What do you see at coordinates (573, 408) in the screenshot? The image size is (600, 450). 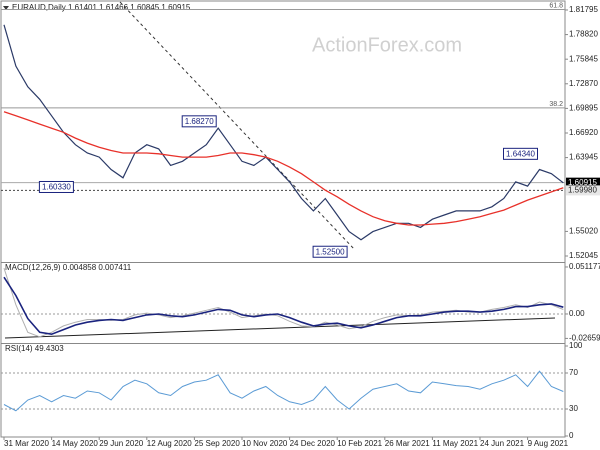 I see `y-tick-label: 30` at bounding box center [573, 408].